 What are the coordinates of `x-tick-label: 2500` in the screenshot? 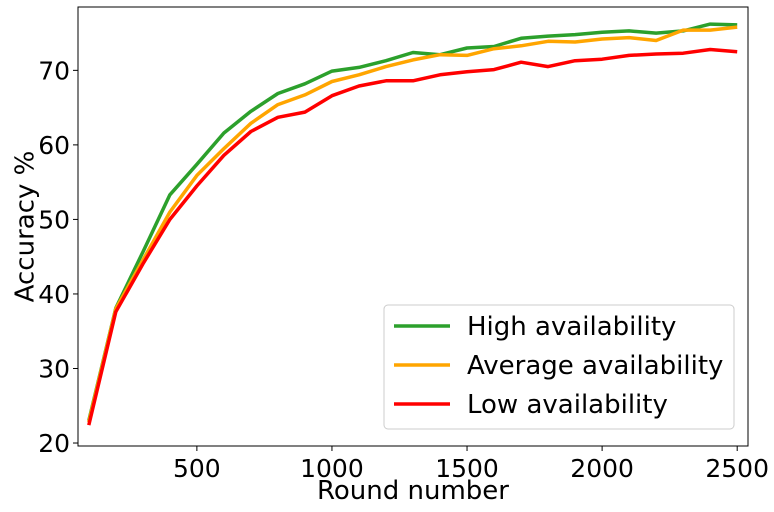 It's located at (737, 468).